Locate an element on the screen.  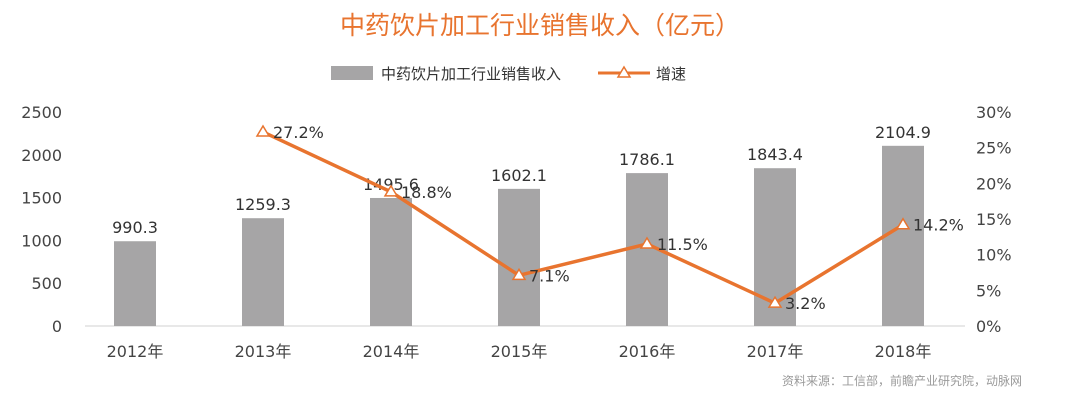
left-axis: 0 500 1000 1500 2000 2500 is located at coordinates (41, 219).